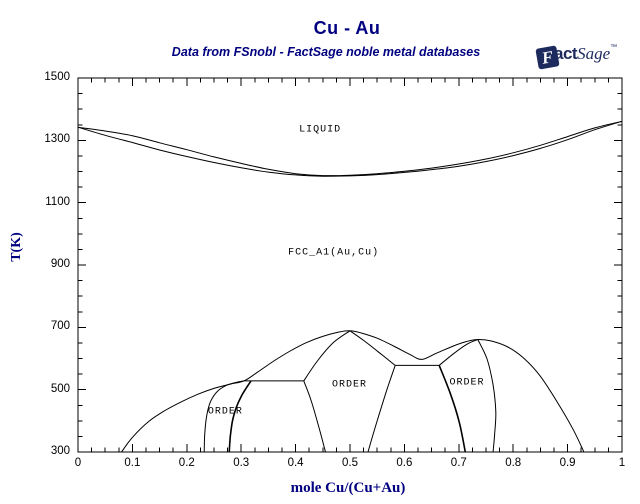  What do you see at coordinates (78, 463) in the screenshot?
I see `x-tick-label: 0` at bounding box center [78, 463].